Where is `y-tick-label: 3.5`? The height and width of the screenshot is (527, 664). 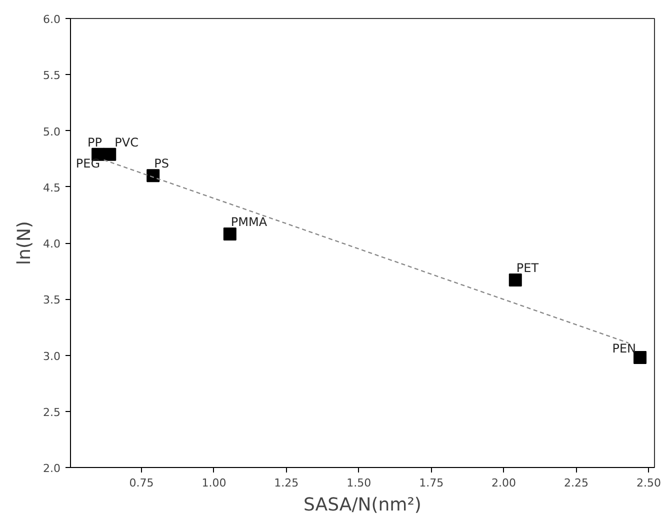
y-tick-label: 3.5 is located at coordinates (52, 300).